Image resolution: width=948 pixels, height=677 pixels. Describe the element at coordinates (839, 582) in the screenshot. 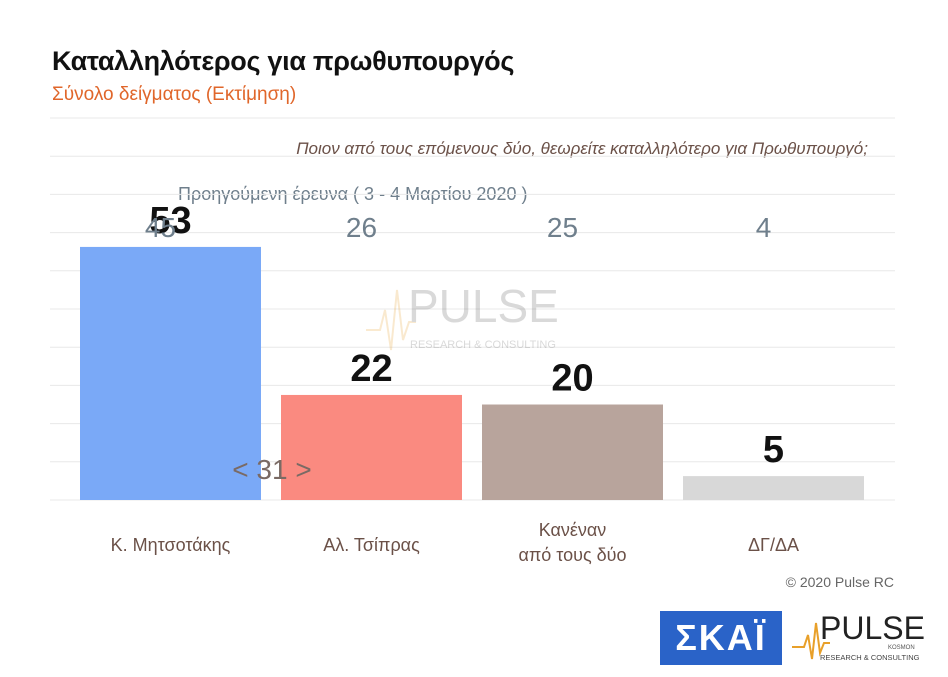

I see `copyright: © 2020 Pulse RC` at that location.